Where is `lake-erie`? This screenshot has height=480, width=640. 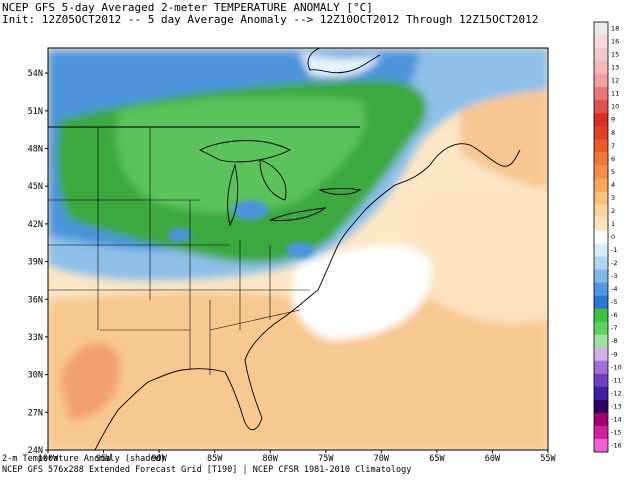
lake-erie is located at coordinates (298, 214).